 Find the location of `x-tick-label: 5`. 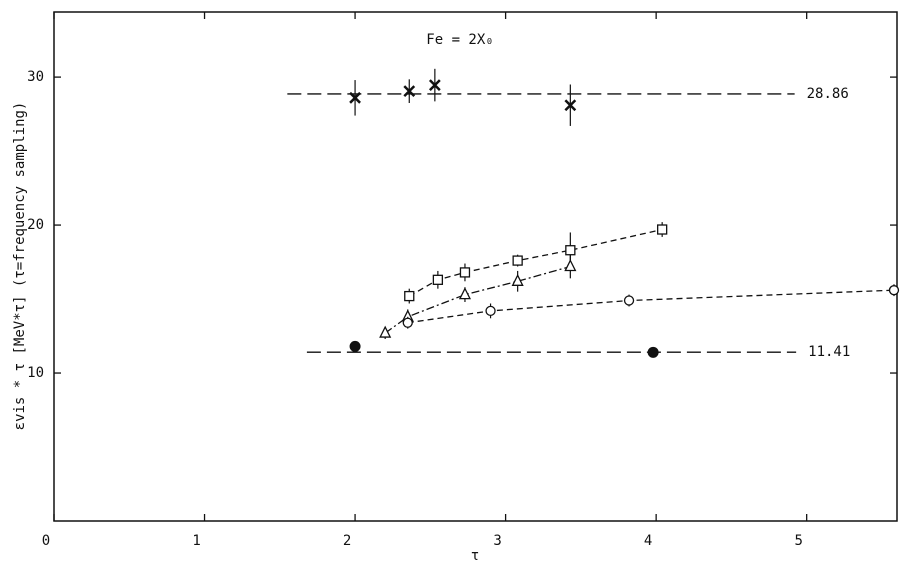

x-tick-label: 5 is located at coordinates (798, 541).